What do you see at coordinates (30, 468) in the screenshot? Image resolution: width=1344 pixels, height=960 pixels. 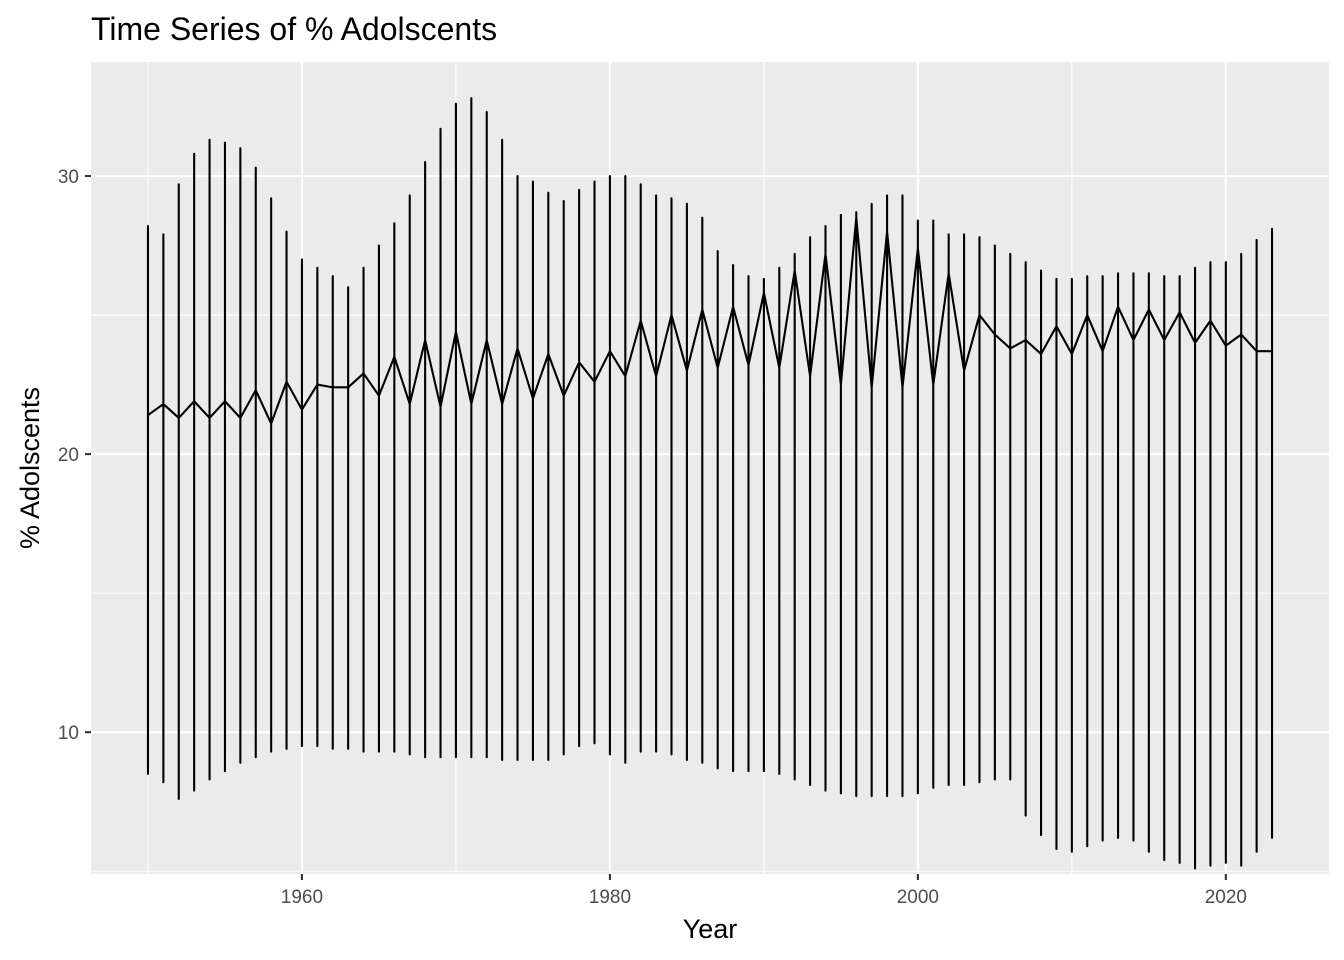 I see `y-axis-title: % Adolscents` at bounding box center [30, 468].